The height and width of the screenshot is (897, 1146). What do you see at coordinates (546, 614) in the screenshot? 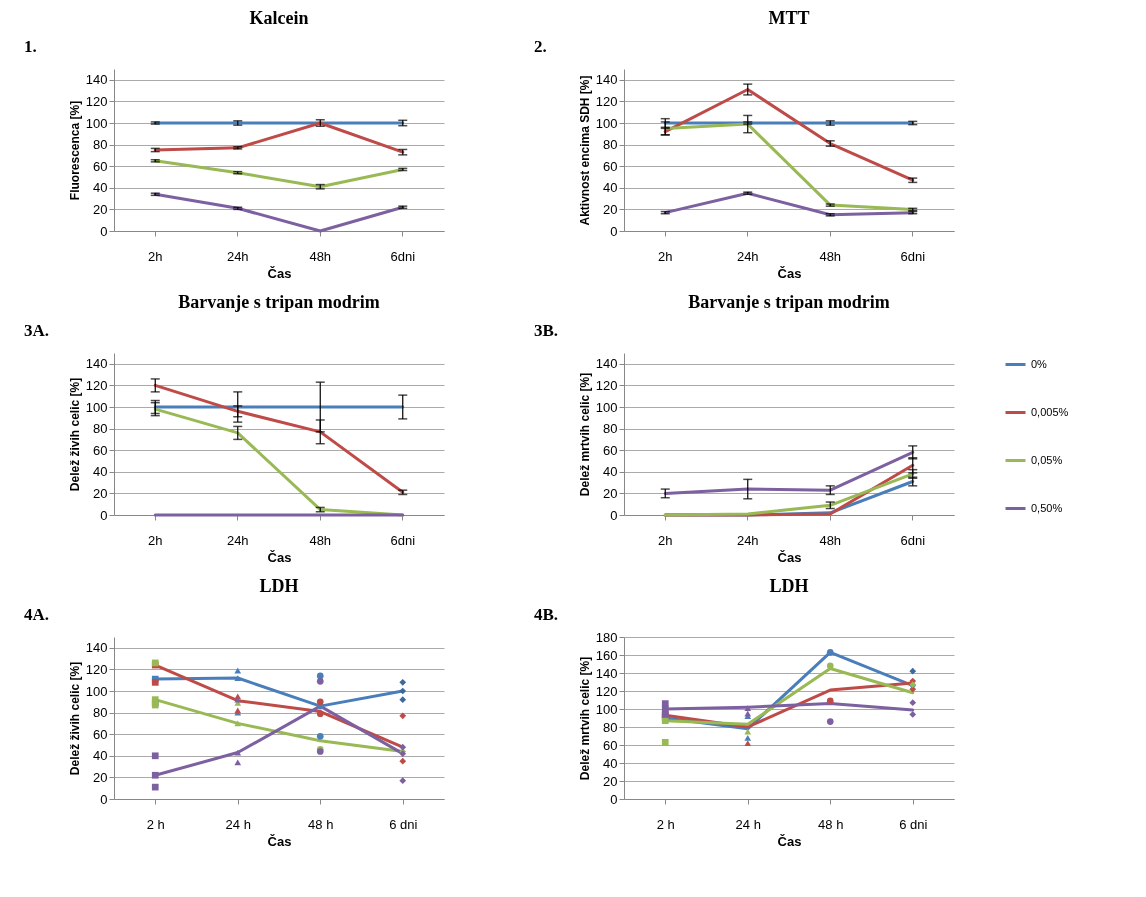
I see `text: 4B.` at bounding box center [546, 614].